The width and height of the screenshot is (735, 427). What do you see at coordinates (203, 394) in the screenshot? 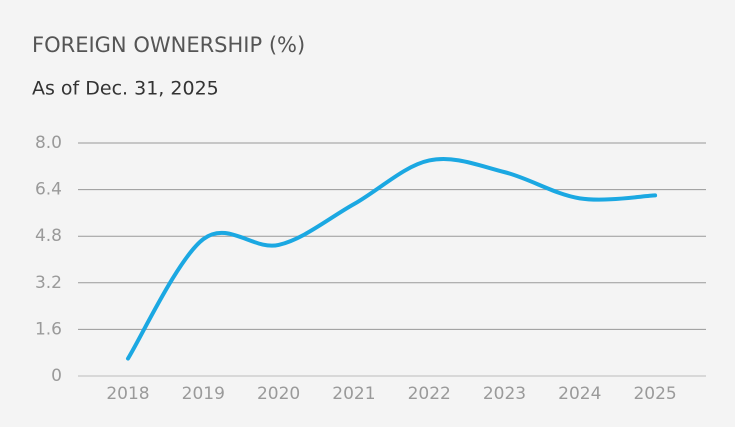
I see `x-tick-label: 2019` at bounding box center [203, 394].